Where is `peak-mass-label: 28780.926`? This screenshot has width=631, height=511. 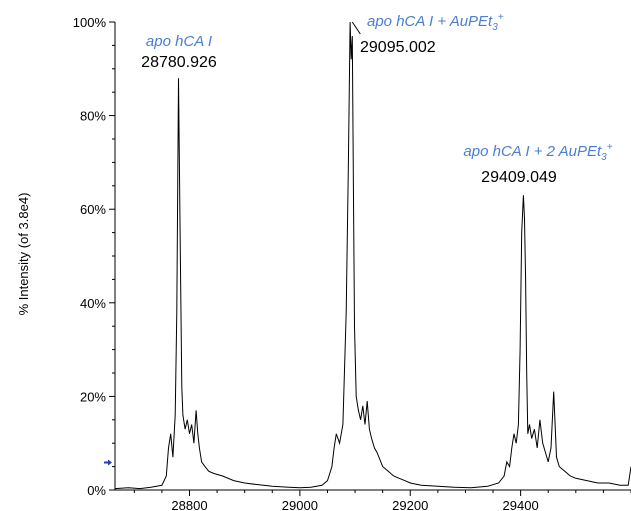
peak-mass-label: 28780.926 is located at coordinates (179, 62).